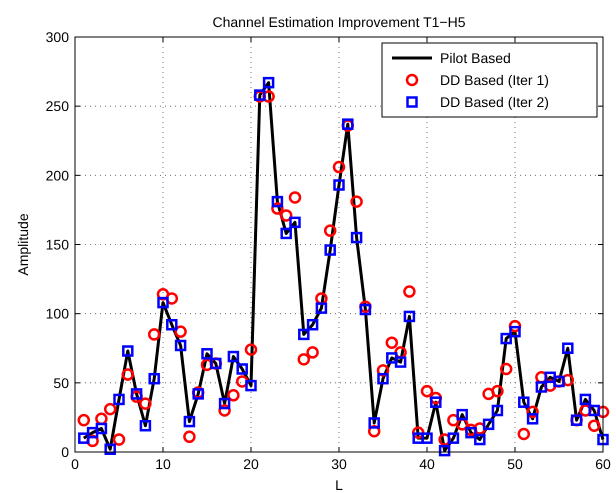 Image resolution: width=616 pixels, height=493 pixels. What do you see at coordinates (251, 464) in the screenshot?
I see `x-tick-label: 20` at bounding box center [251, 464].